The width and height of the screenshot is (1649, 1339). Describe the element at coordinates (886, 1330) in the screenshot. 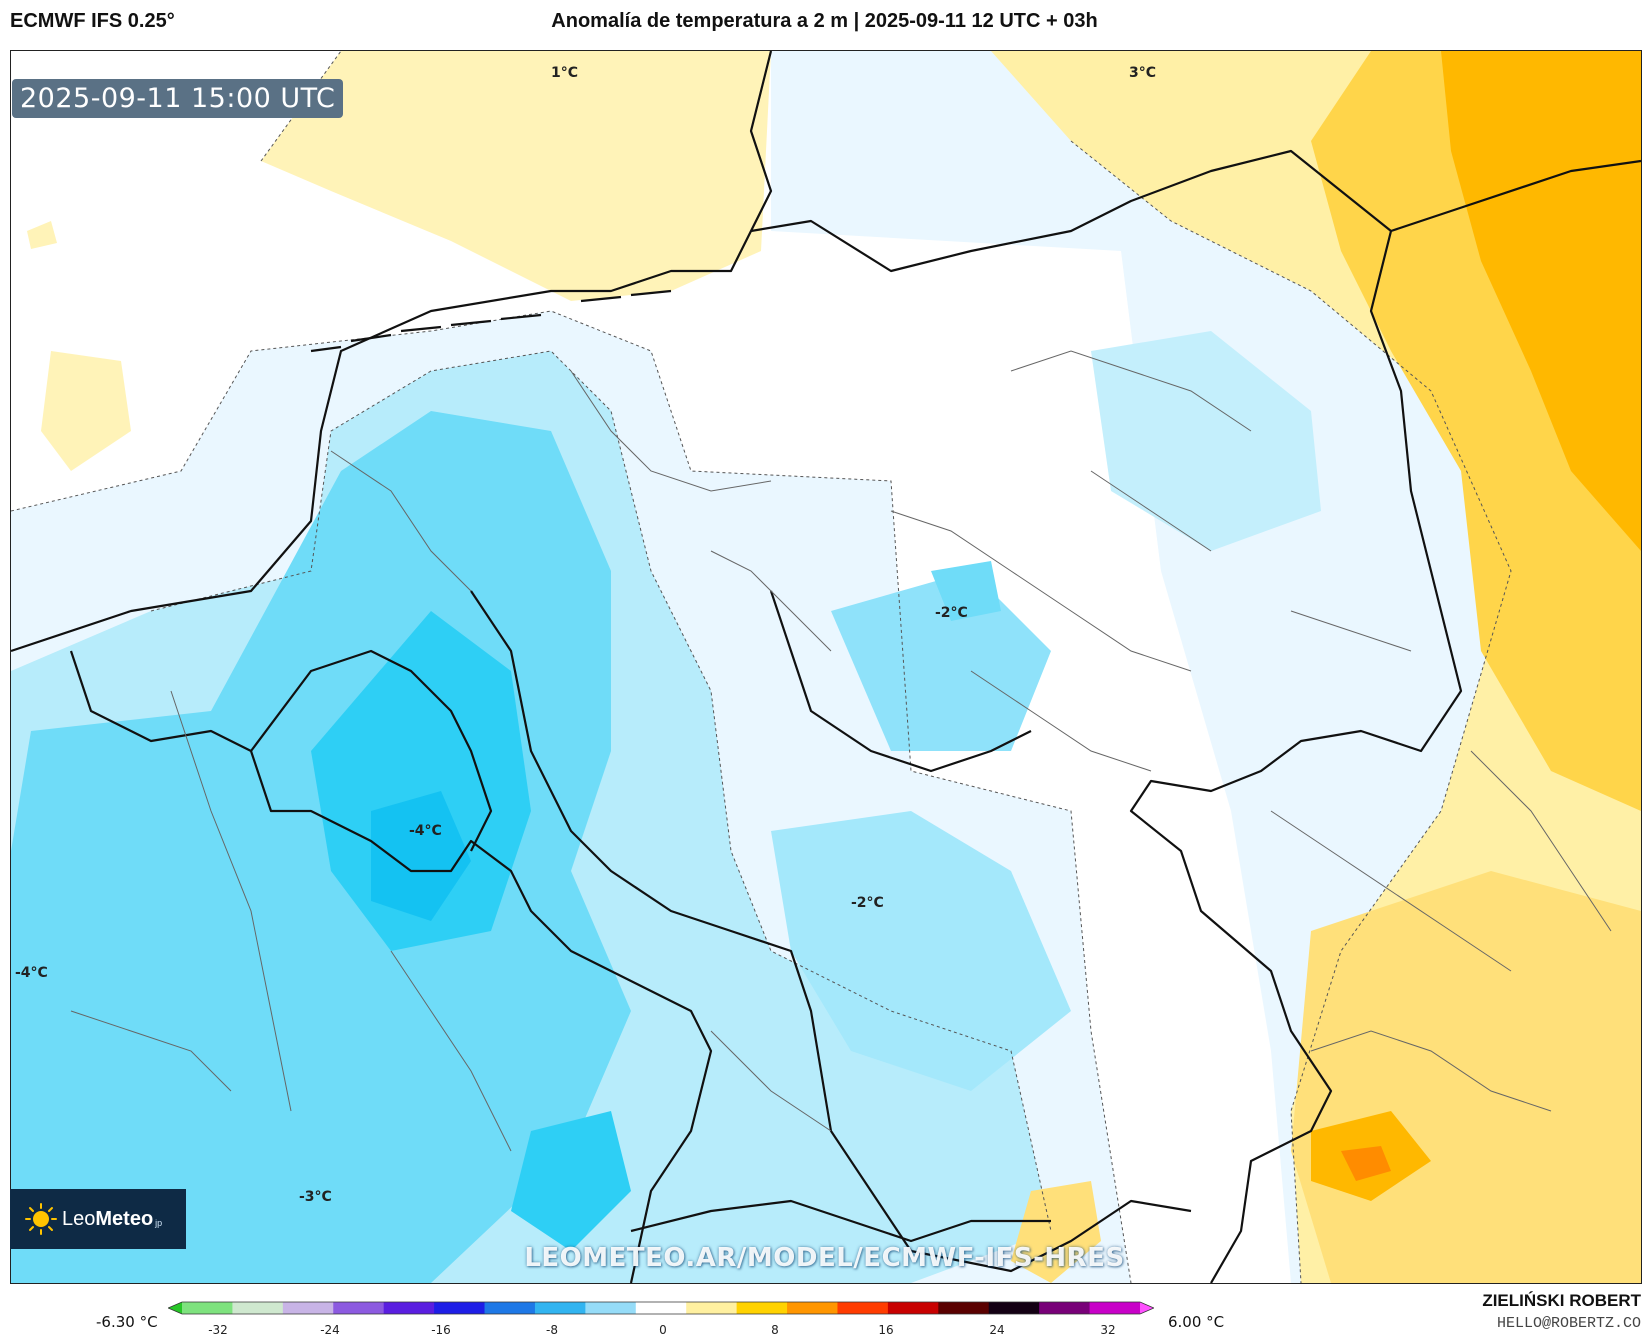

I see `legend-tick: 16` at that location.